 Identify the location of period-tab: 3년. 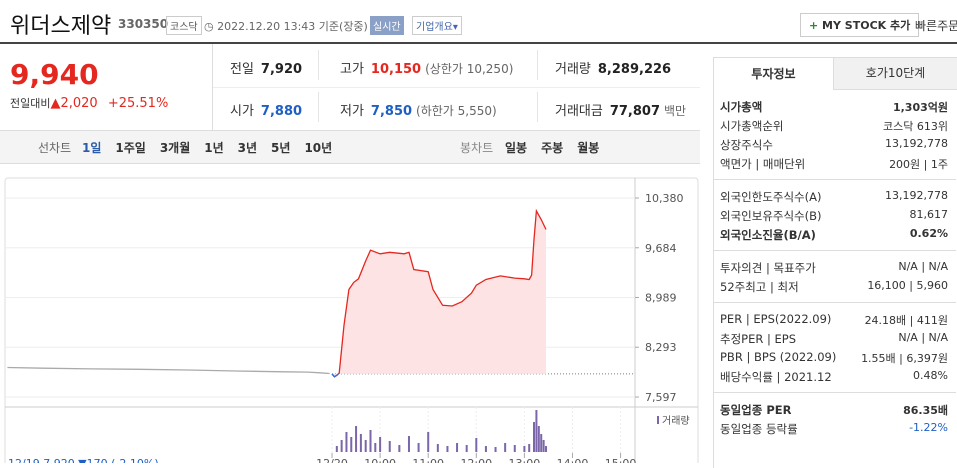
(247, 148).